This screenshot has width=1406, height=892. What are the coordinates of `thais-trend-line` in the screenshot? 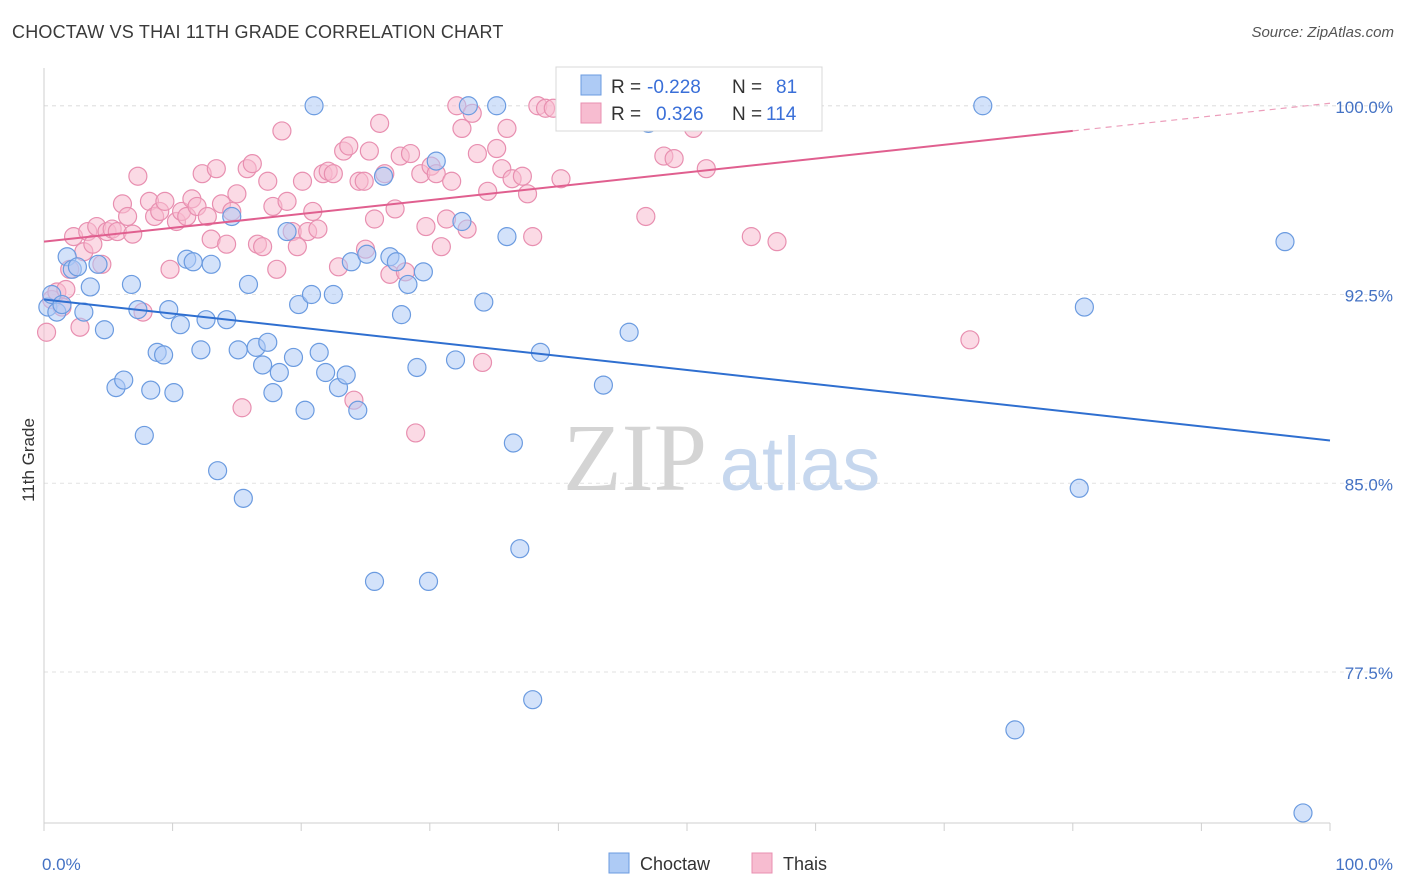 It's located at (558, 186).